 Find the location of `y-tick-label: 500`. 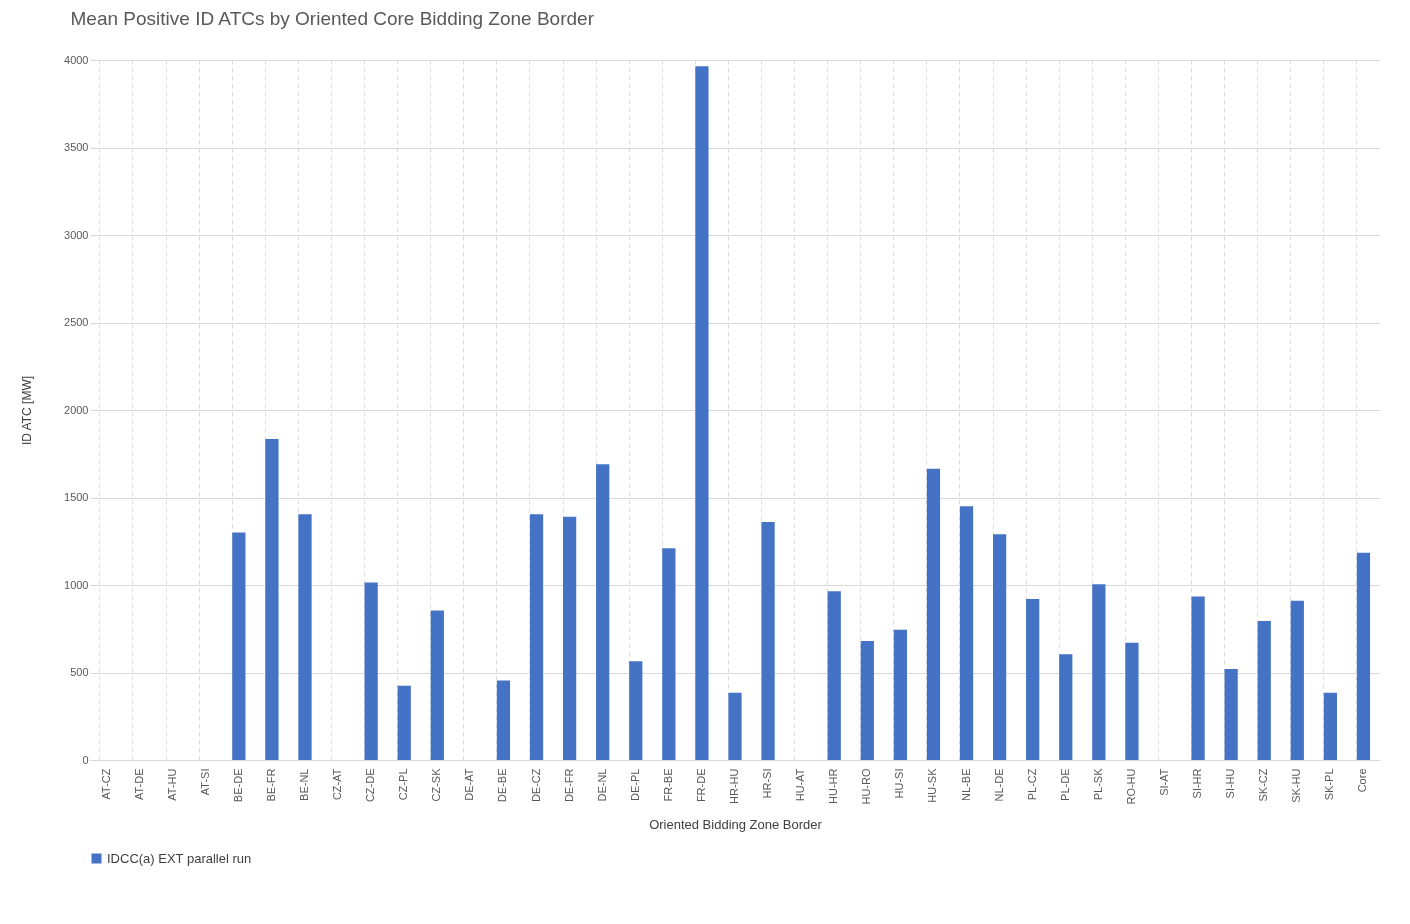

y-tick-label: 500 is located at coordinates (79, 672).